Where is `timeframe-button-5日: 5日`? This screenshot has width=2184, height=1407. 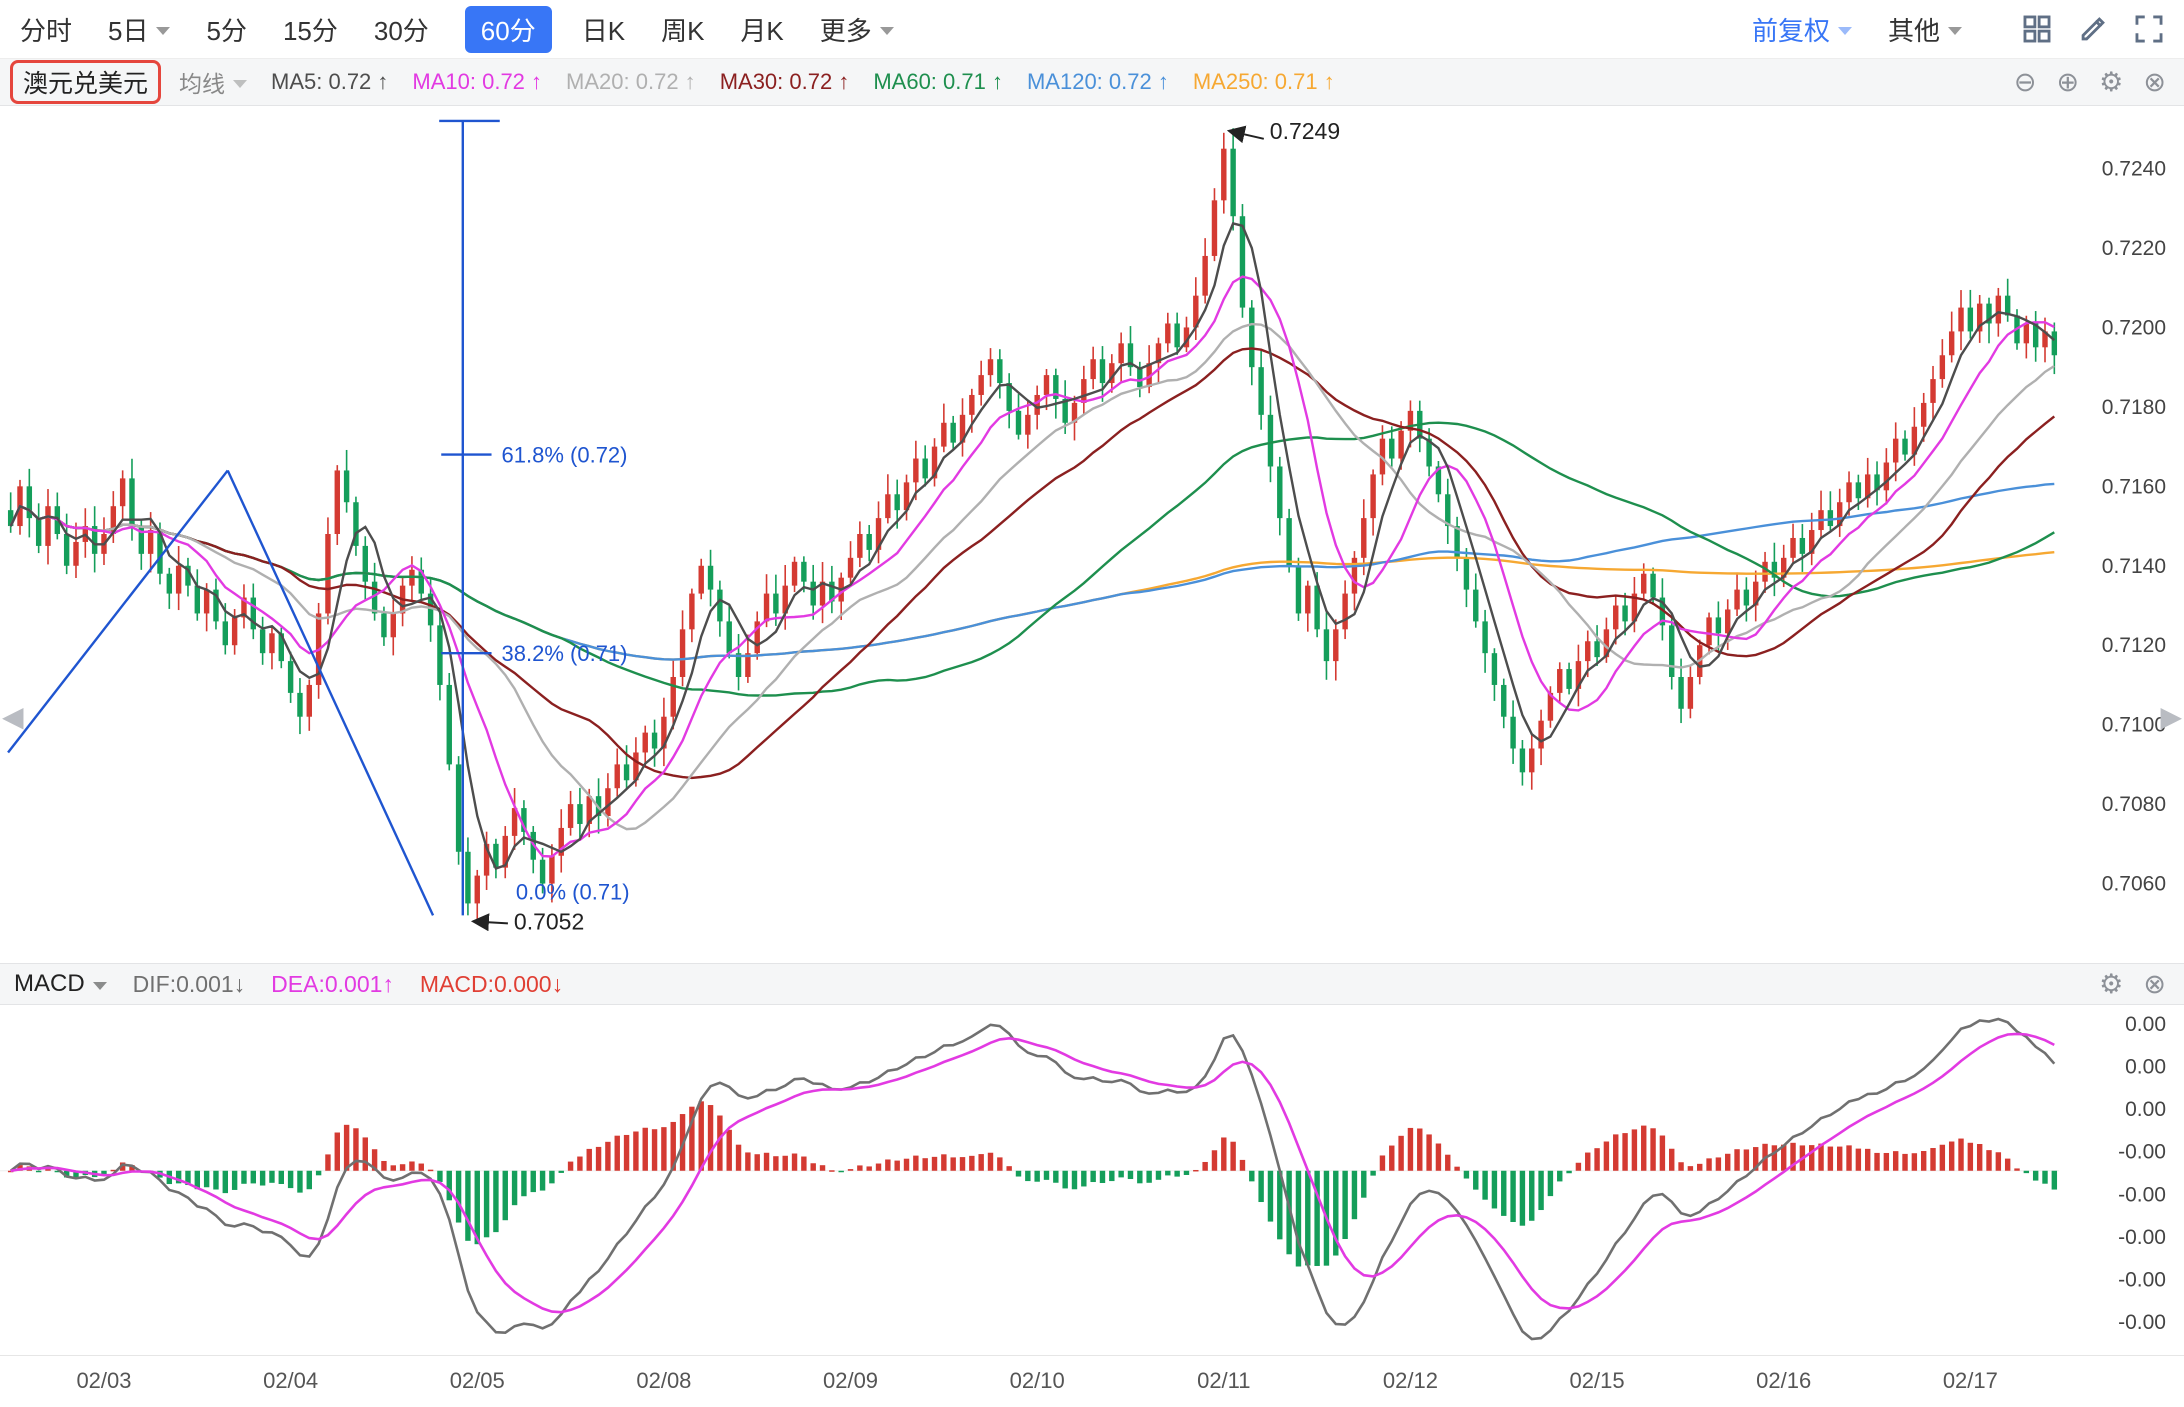 timeframe-button-5日: 5日 is located at coordinates (139, 29).